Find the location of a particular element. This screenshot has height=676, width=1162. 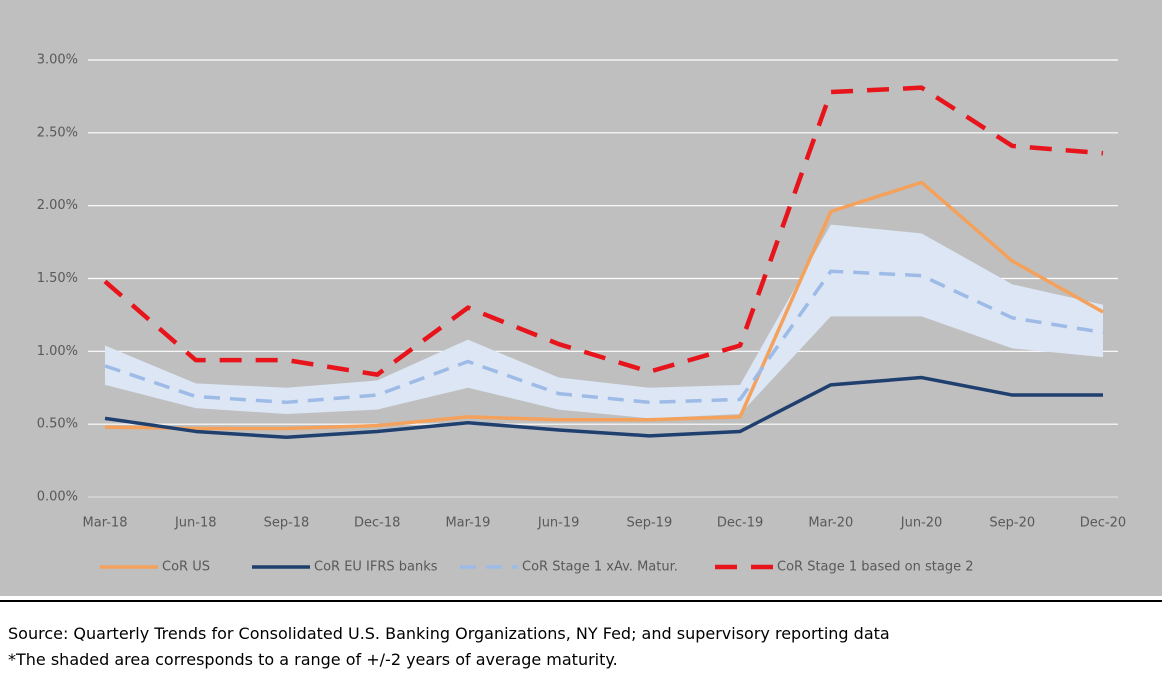

x-tick-label: Mar-20 is located at coordinates (830, 523).